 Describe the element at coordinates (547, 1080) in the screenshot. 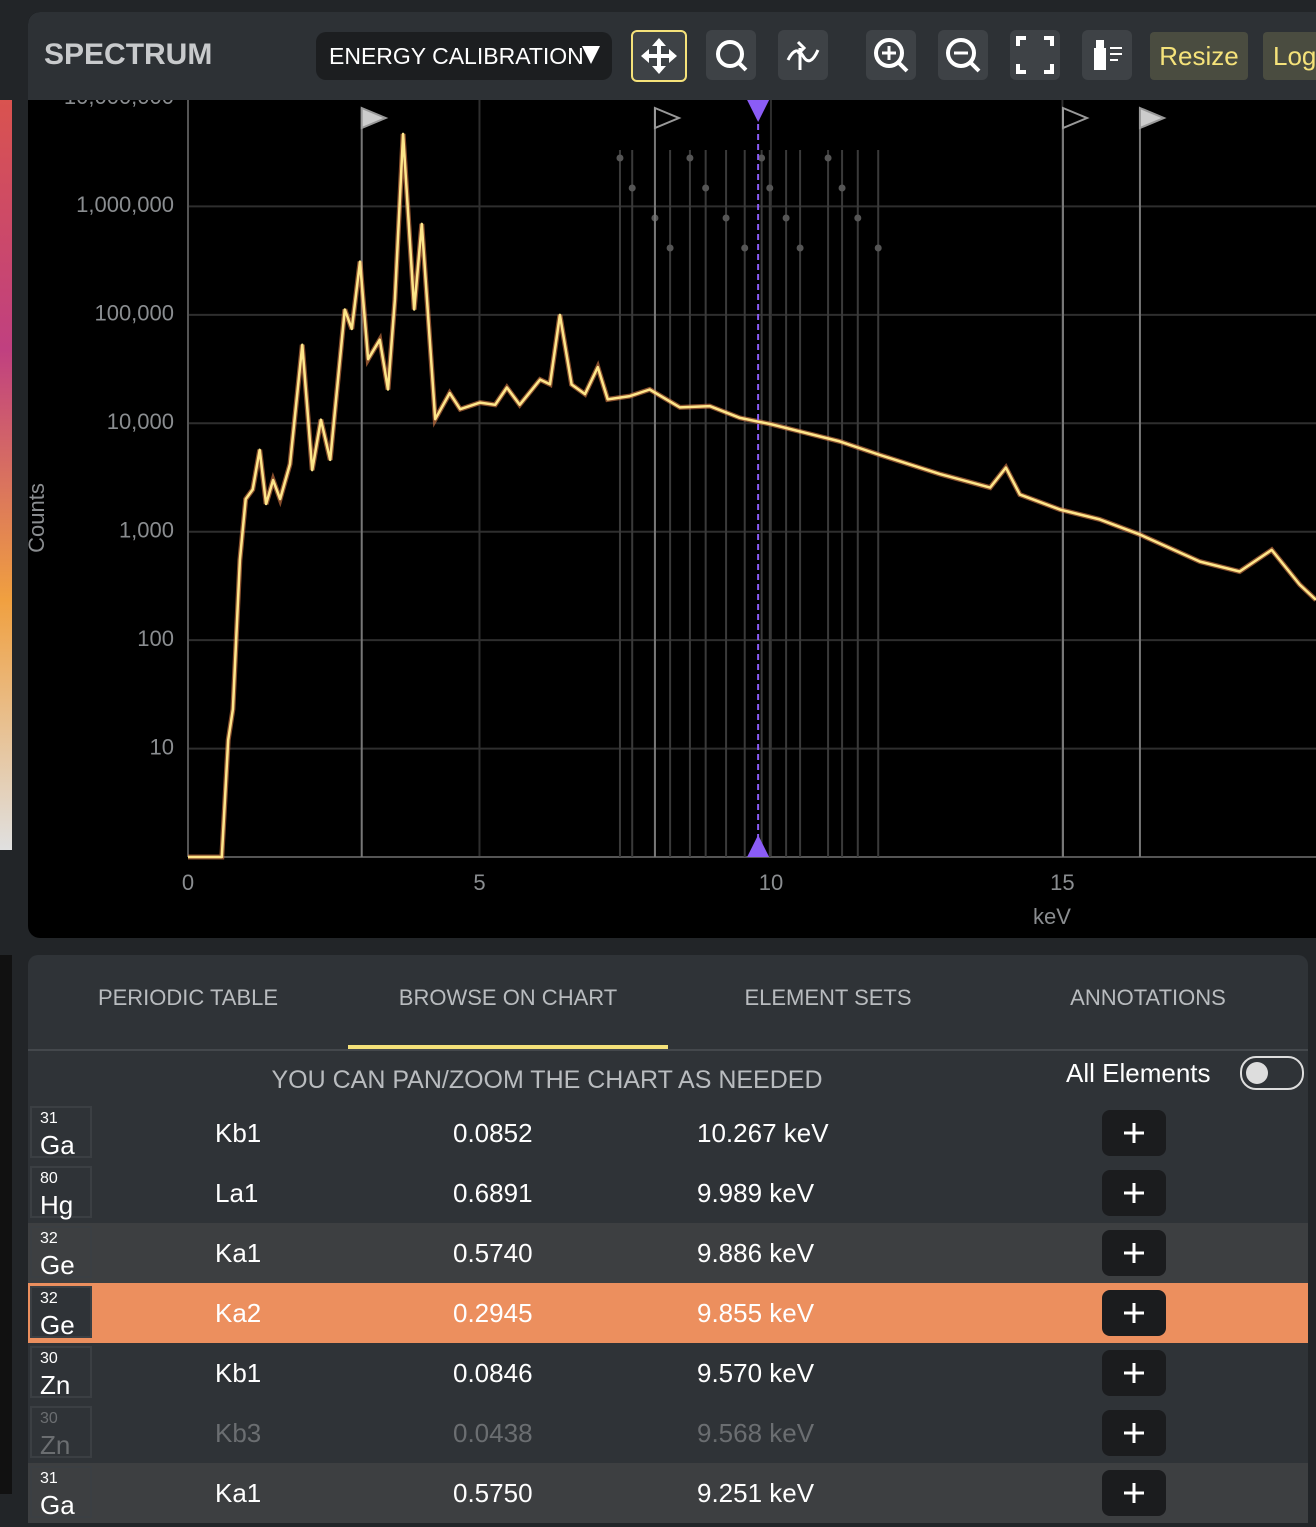

I see `hint: YOU CAN PAN/ZOOM THE CHART AS NEEDED` at that location.